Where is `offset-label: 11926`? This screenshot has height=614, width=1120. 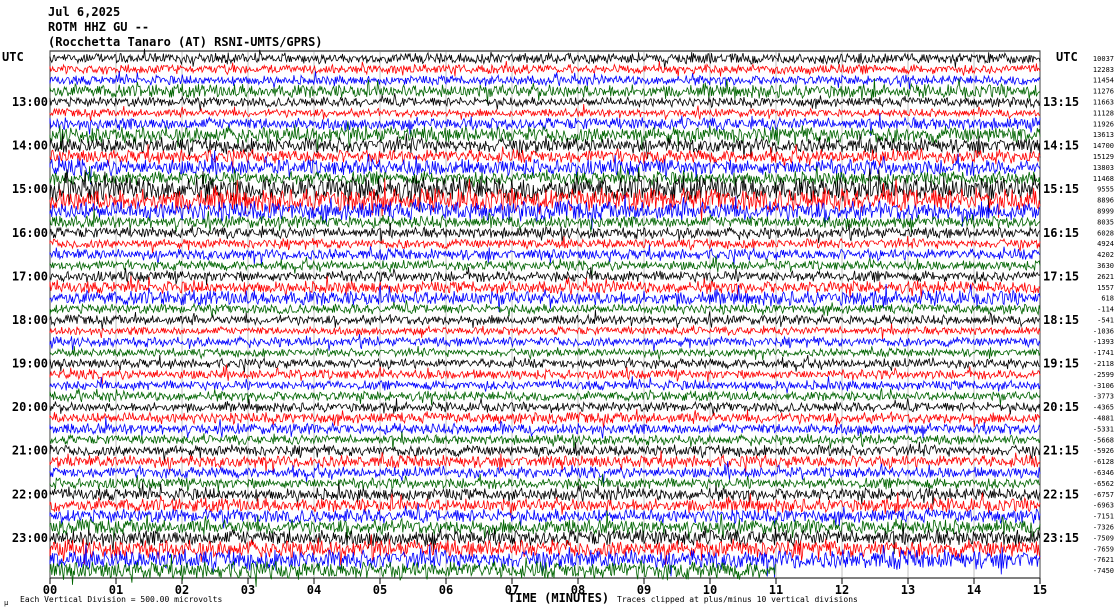 offset-label: 11926 is located at coordinates (1103, 124).